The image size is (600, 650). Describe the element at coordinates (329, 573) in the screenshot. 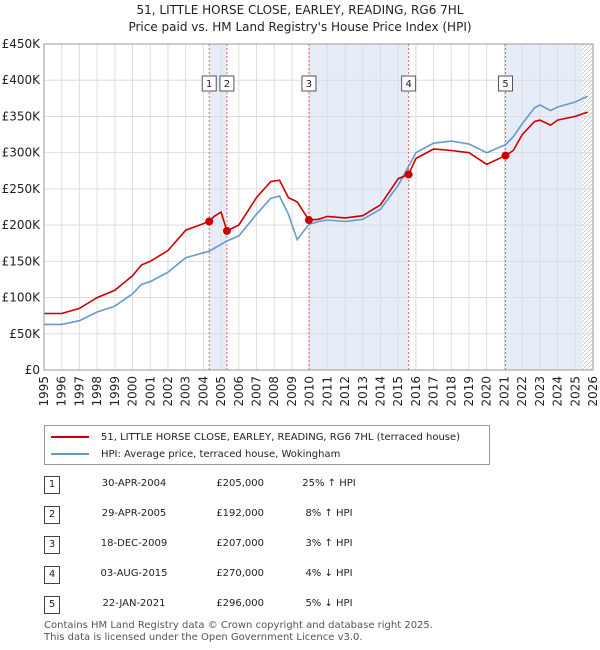

I see `transaction-hpi: 4% ↓ HPI` at that location.